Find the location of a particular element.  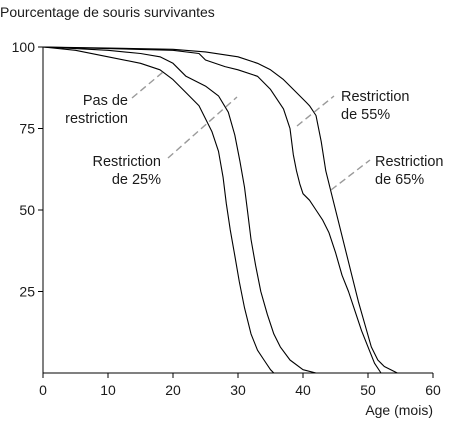

chart-title: Pourcentage de souris survivantes is located at coordinates (107, 12).